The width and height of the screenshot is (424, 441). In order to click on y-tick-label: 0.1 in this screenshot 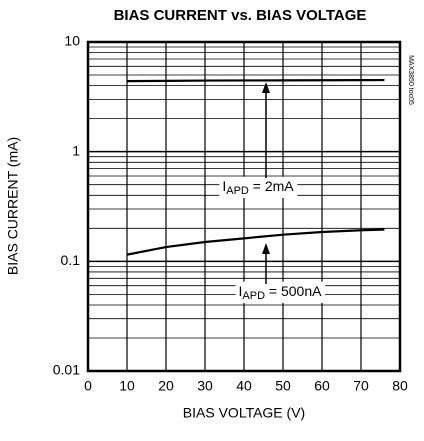, I will do `click(71, 260)`.